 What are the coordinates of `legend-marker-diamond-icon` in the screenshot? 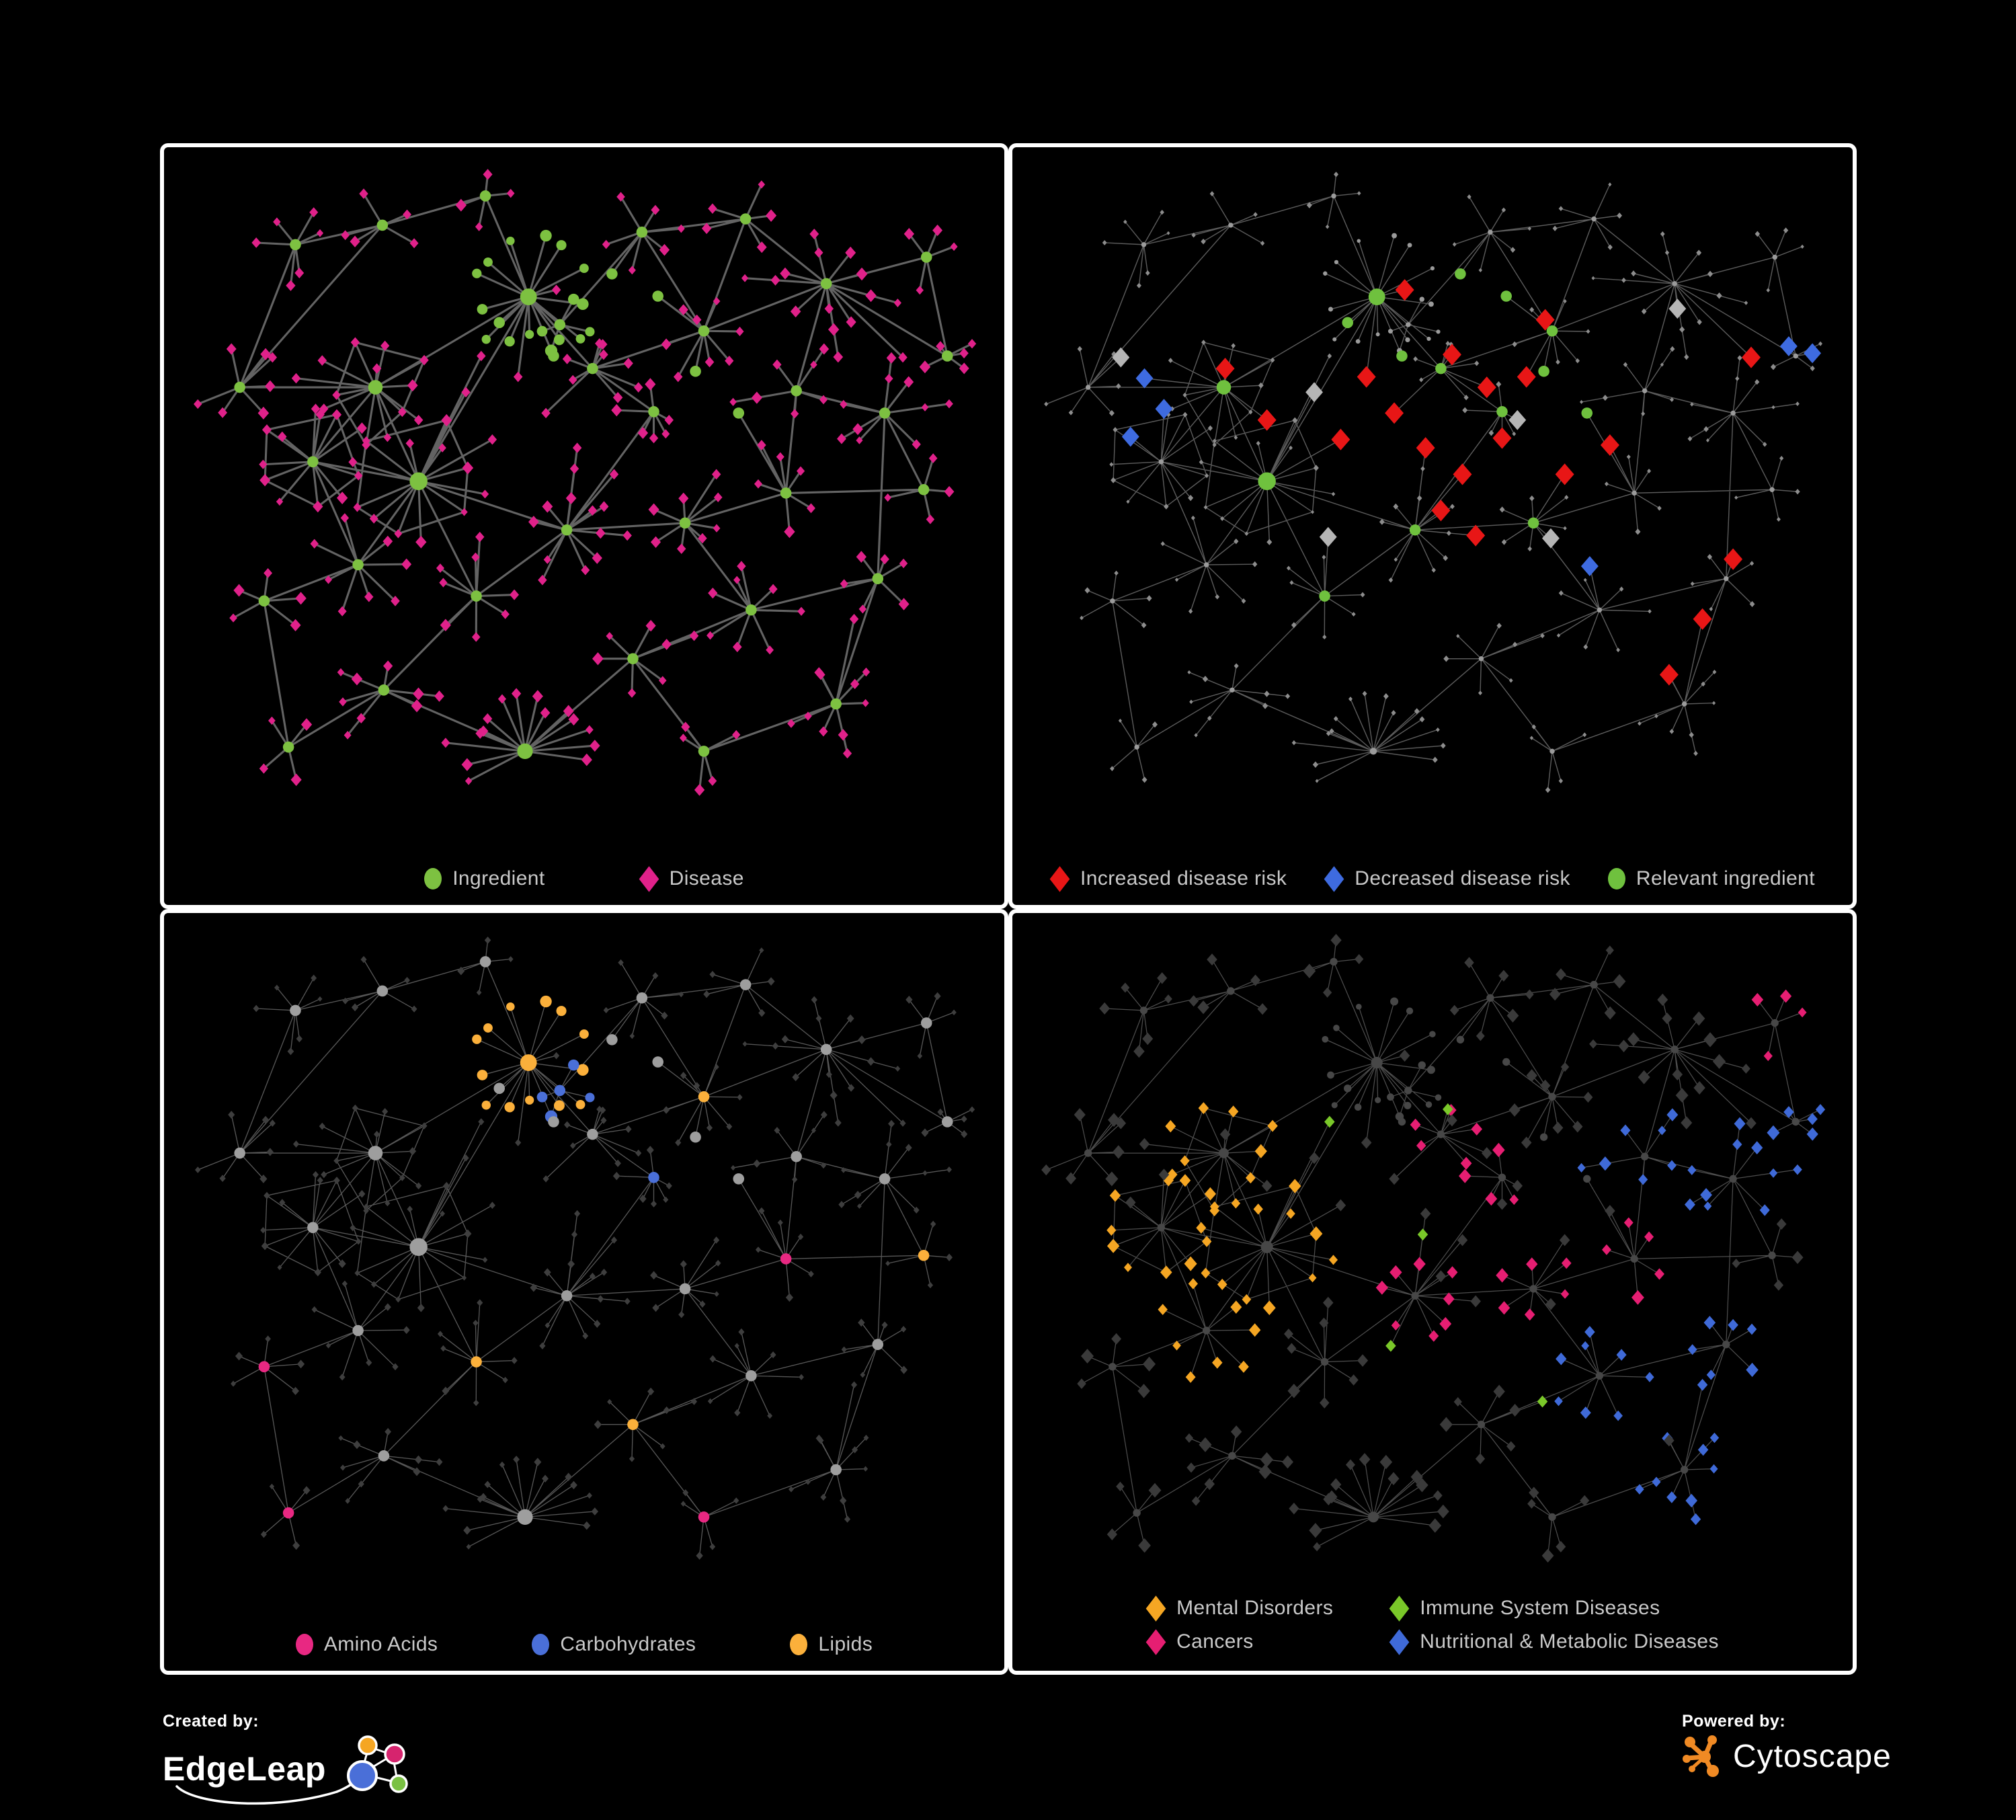 It's located at (649, 878).